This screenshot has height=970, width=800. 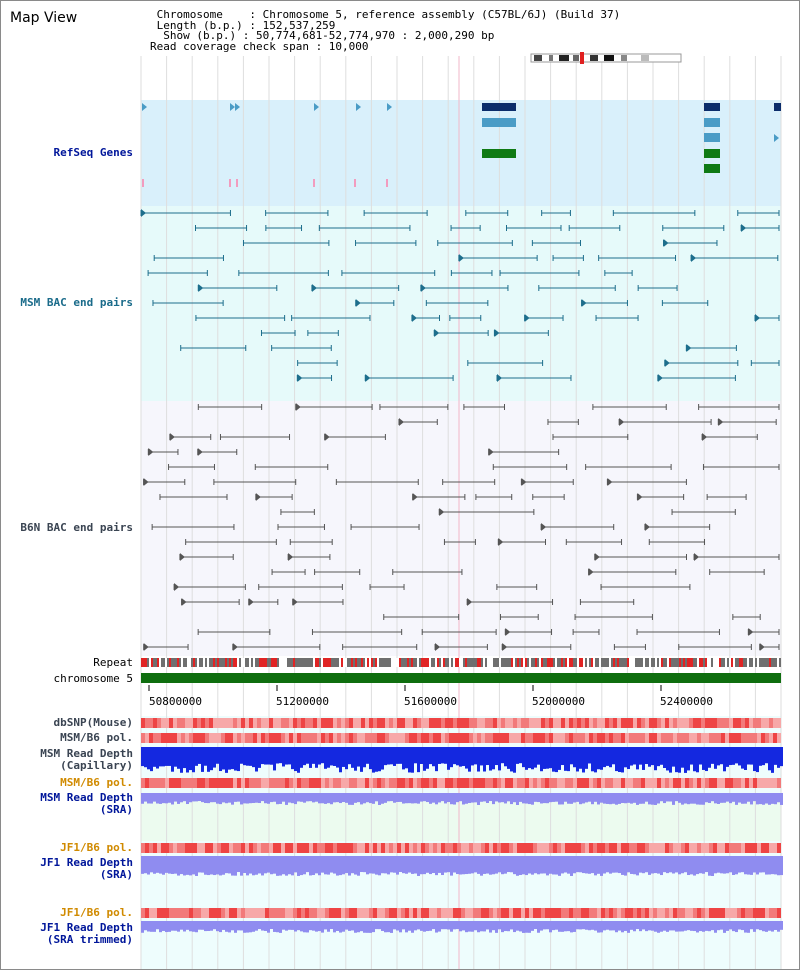 I want to click on track-label-jf1-depth-sra: JF1 Read Depth (SRA), so click(x=86, y=869).